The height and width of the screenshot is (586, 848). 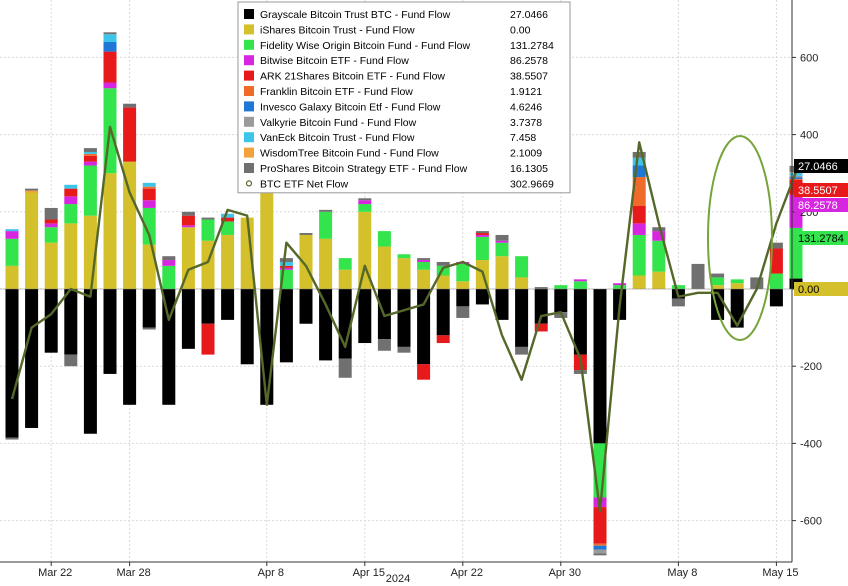 I want to click on x-tick-label: Apr 8, so click(x=271, y=573).